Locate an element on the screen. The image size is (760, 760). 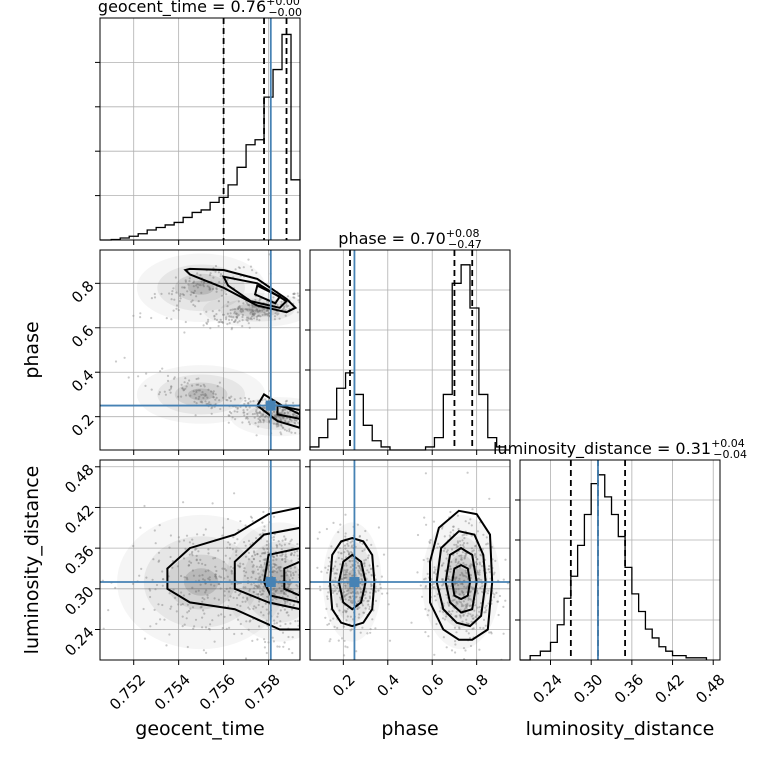
y-tick-label: 0.4 is located at coordinates (83, 381).